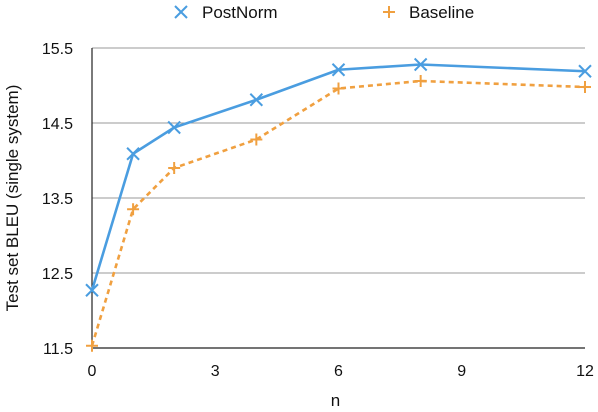 This screenshot has height=412, width=598. I want to click on legend: PostNorm Baseline, so click(324, 12).